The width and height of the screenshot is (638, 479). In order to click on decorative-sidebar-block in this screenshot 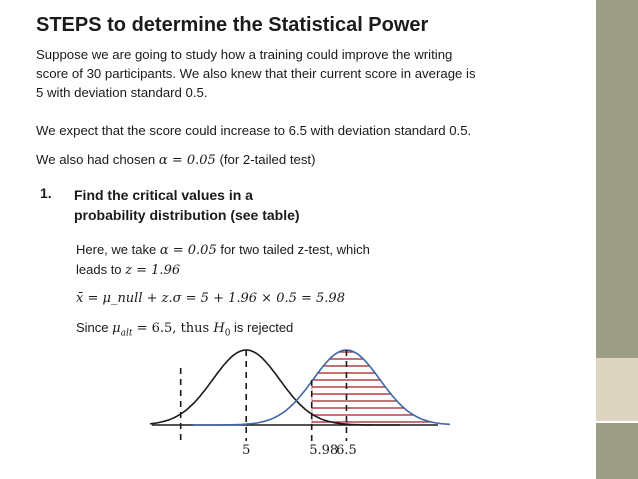, I will do `click(617, 390)`.